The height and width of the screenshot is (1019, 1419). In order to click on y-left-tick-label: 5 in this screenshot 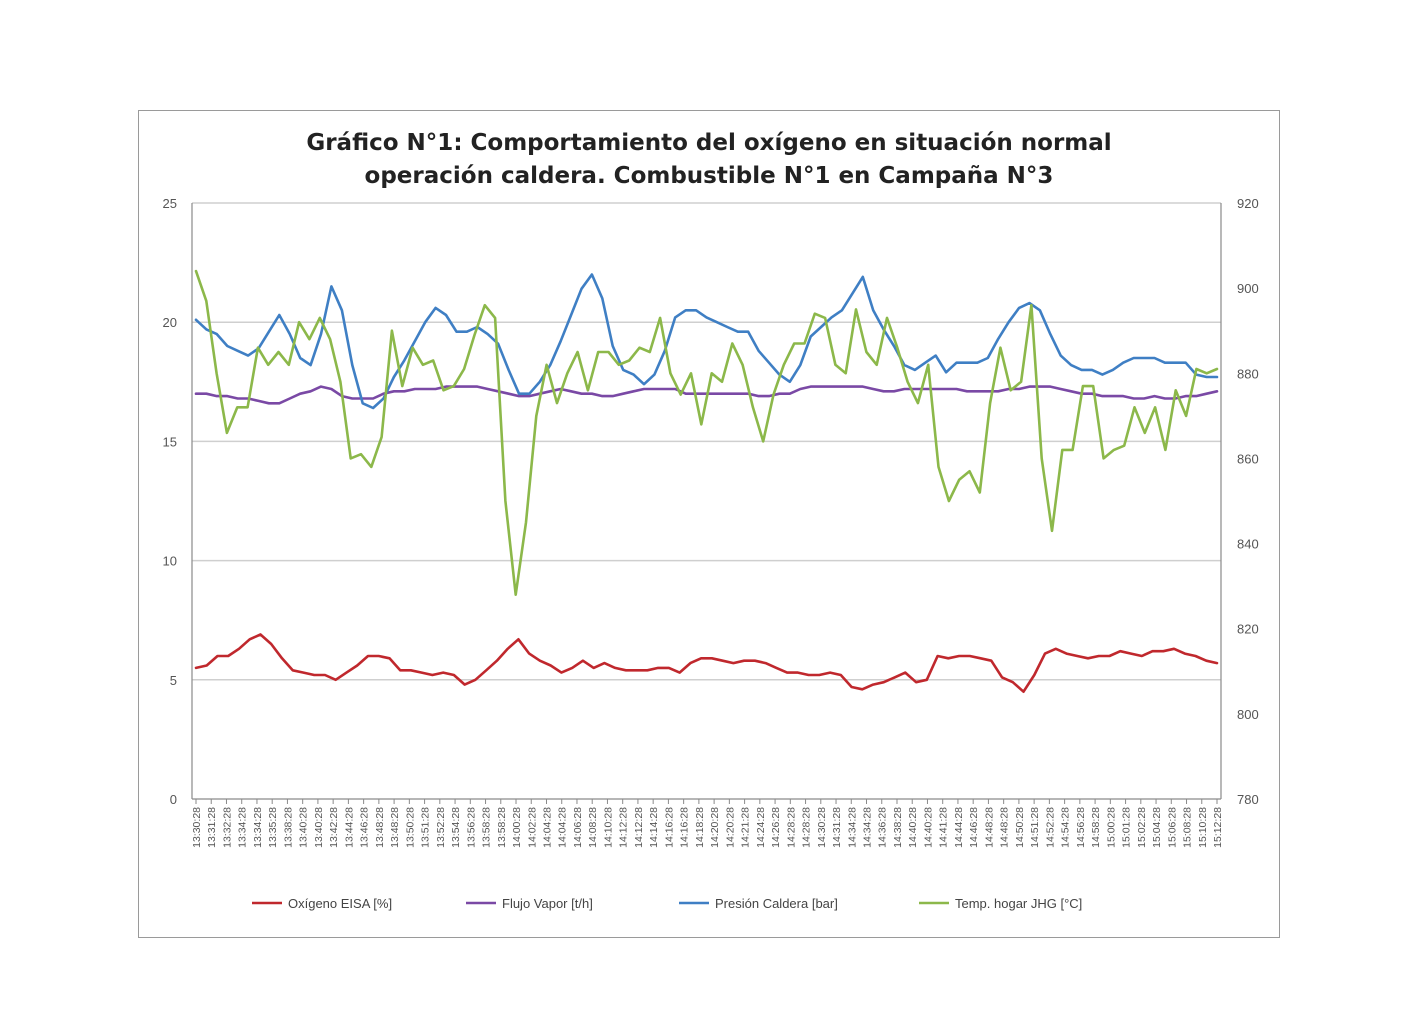, I will do `click(173, 680)`.